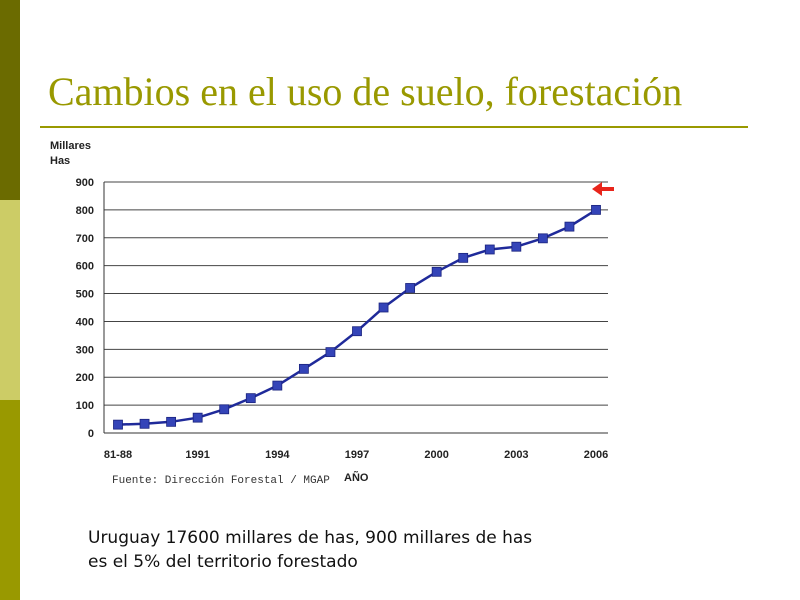 Image resolution: width=800 pixels, height=600 pixels. I want to click on y-axis-label: Has, so click(60, 161).